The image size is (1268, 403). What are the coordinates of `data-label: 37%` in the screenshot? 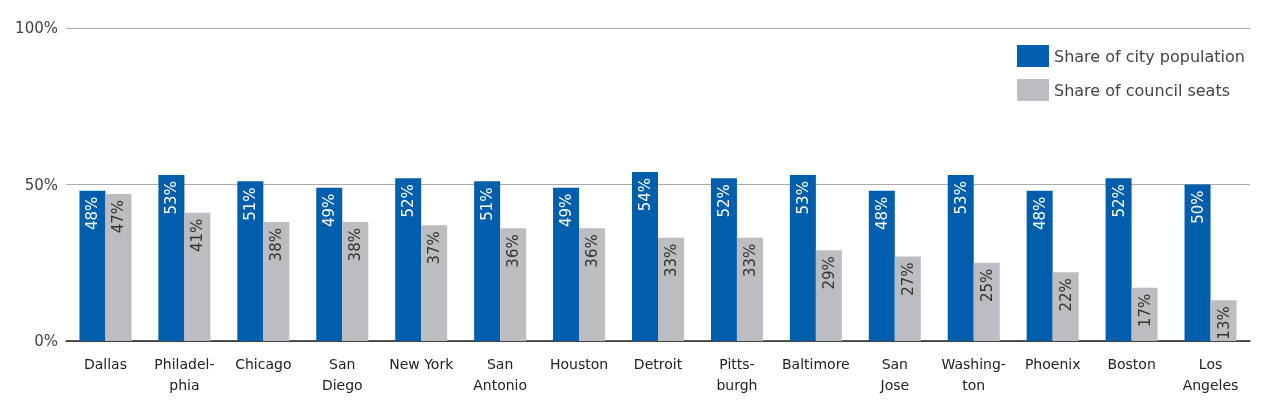 It's located at (434, 248).